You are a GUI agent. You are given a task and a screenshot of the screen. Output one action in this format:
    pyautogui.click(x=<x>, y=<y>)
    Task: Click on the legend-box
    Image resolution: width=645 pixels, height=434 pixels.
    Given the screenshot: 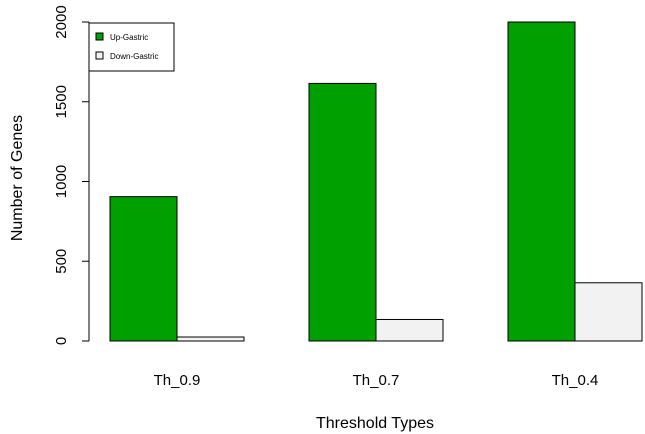 What is the action you would take?
    pyautogui.click(x=131, y=47)
    